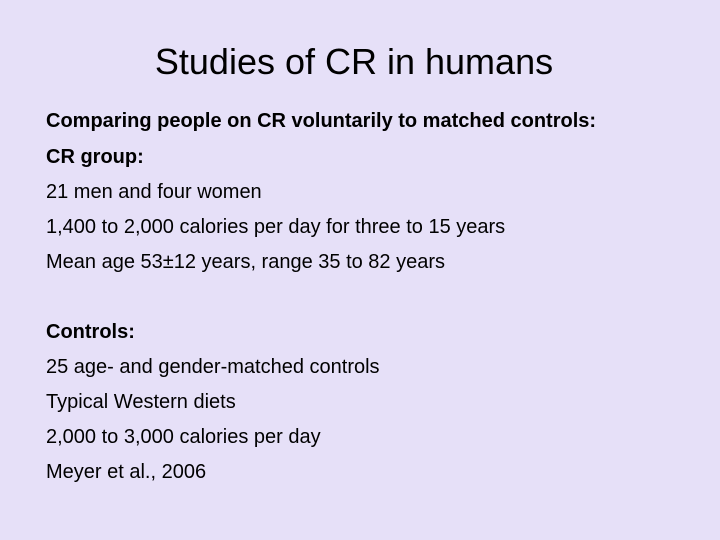  Describe the element at coordinates (95, 157) in the screenshot. I see `cr-group-heading: CR group:` at that location.